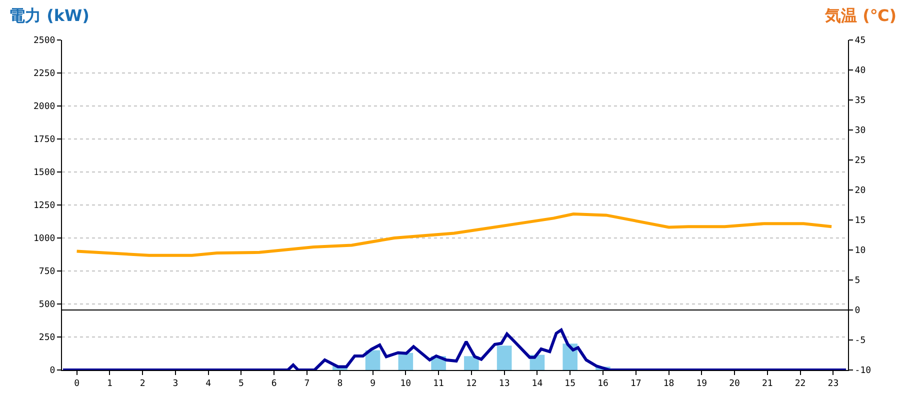  Describe the element at coordinates (45, 206) in the screenshot. I see `y-tick-label: 1250` at that location.